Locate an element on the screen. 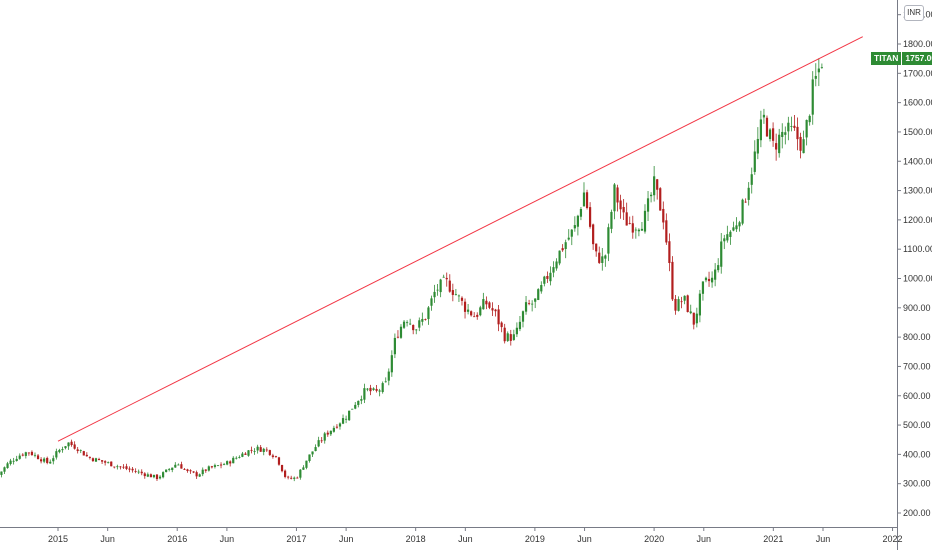 This screenshot has width=932, height=550. last-price-value: 1757.00 is located at coordinates (917, 58).